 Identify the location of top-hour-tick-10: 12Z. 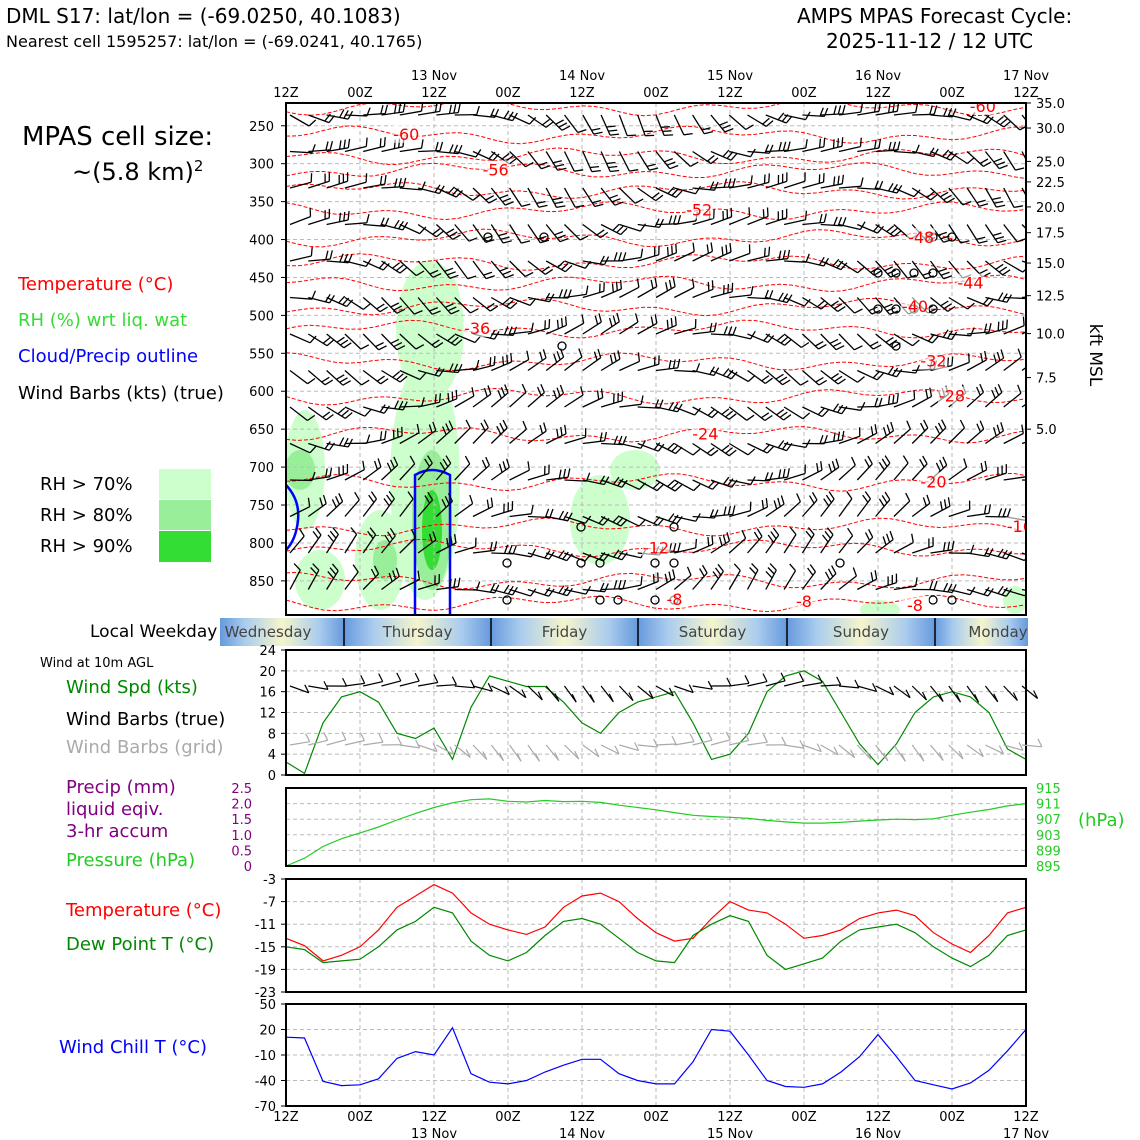
(1026, 93).